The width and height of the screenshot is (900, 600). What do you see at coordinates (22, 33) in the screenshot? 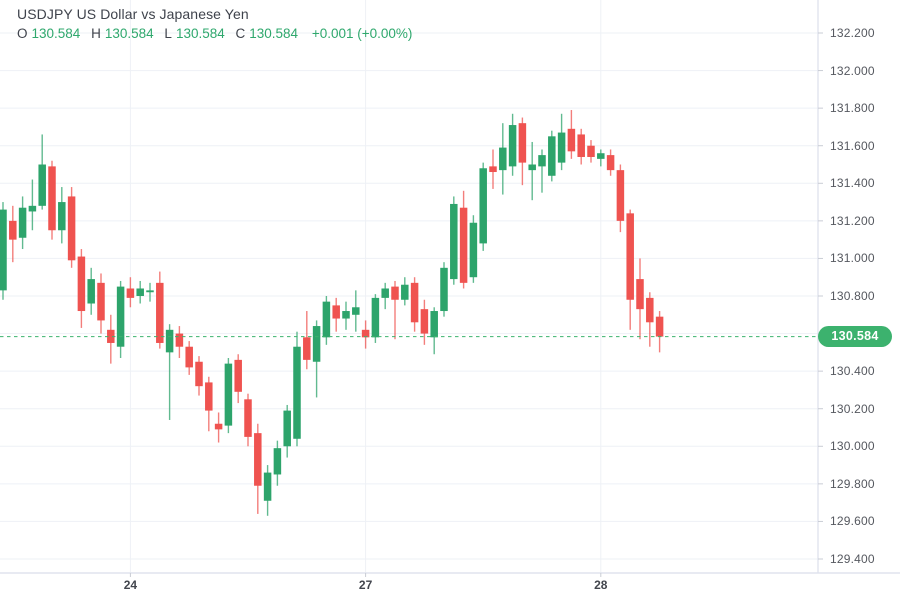
I see `open-label: O` at bounding box center [22, 33].